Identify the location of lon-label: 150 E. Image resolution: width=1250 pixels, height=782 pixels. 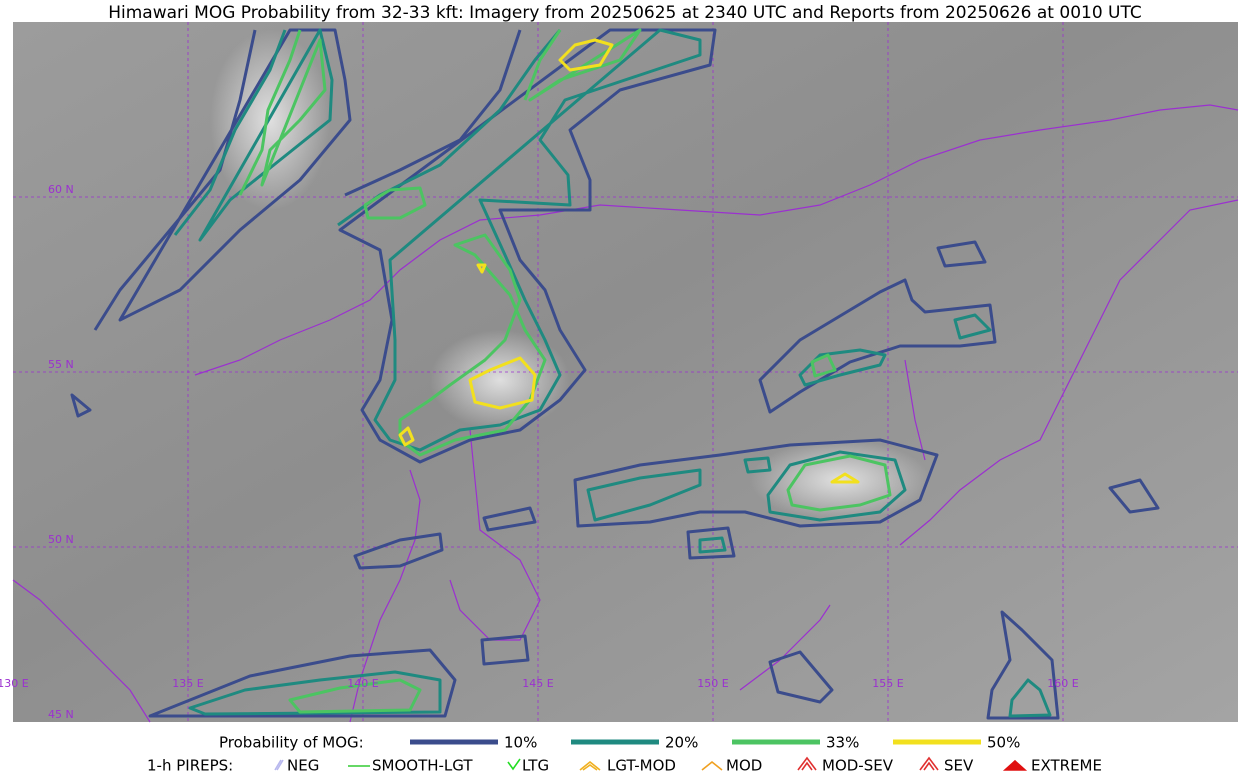
(712, 683).